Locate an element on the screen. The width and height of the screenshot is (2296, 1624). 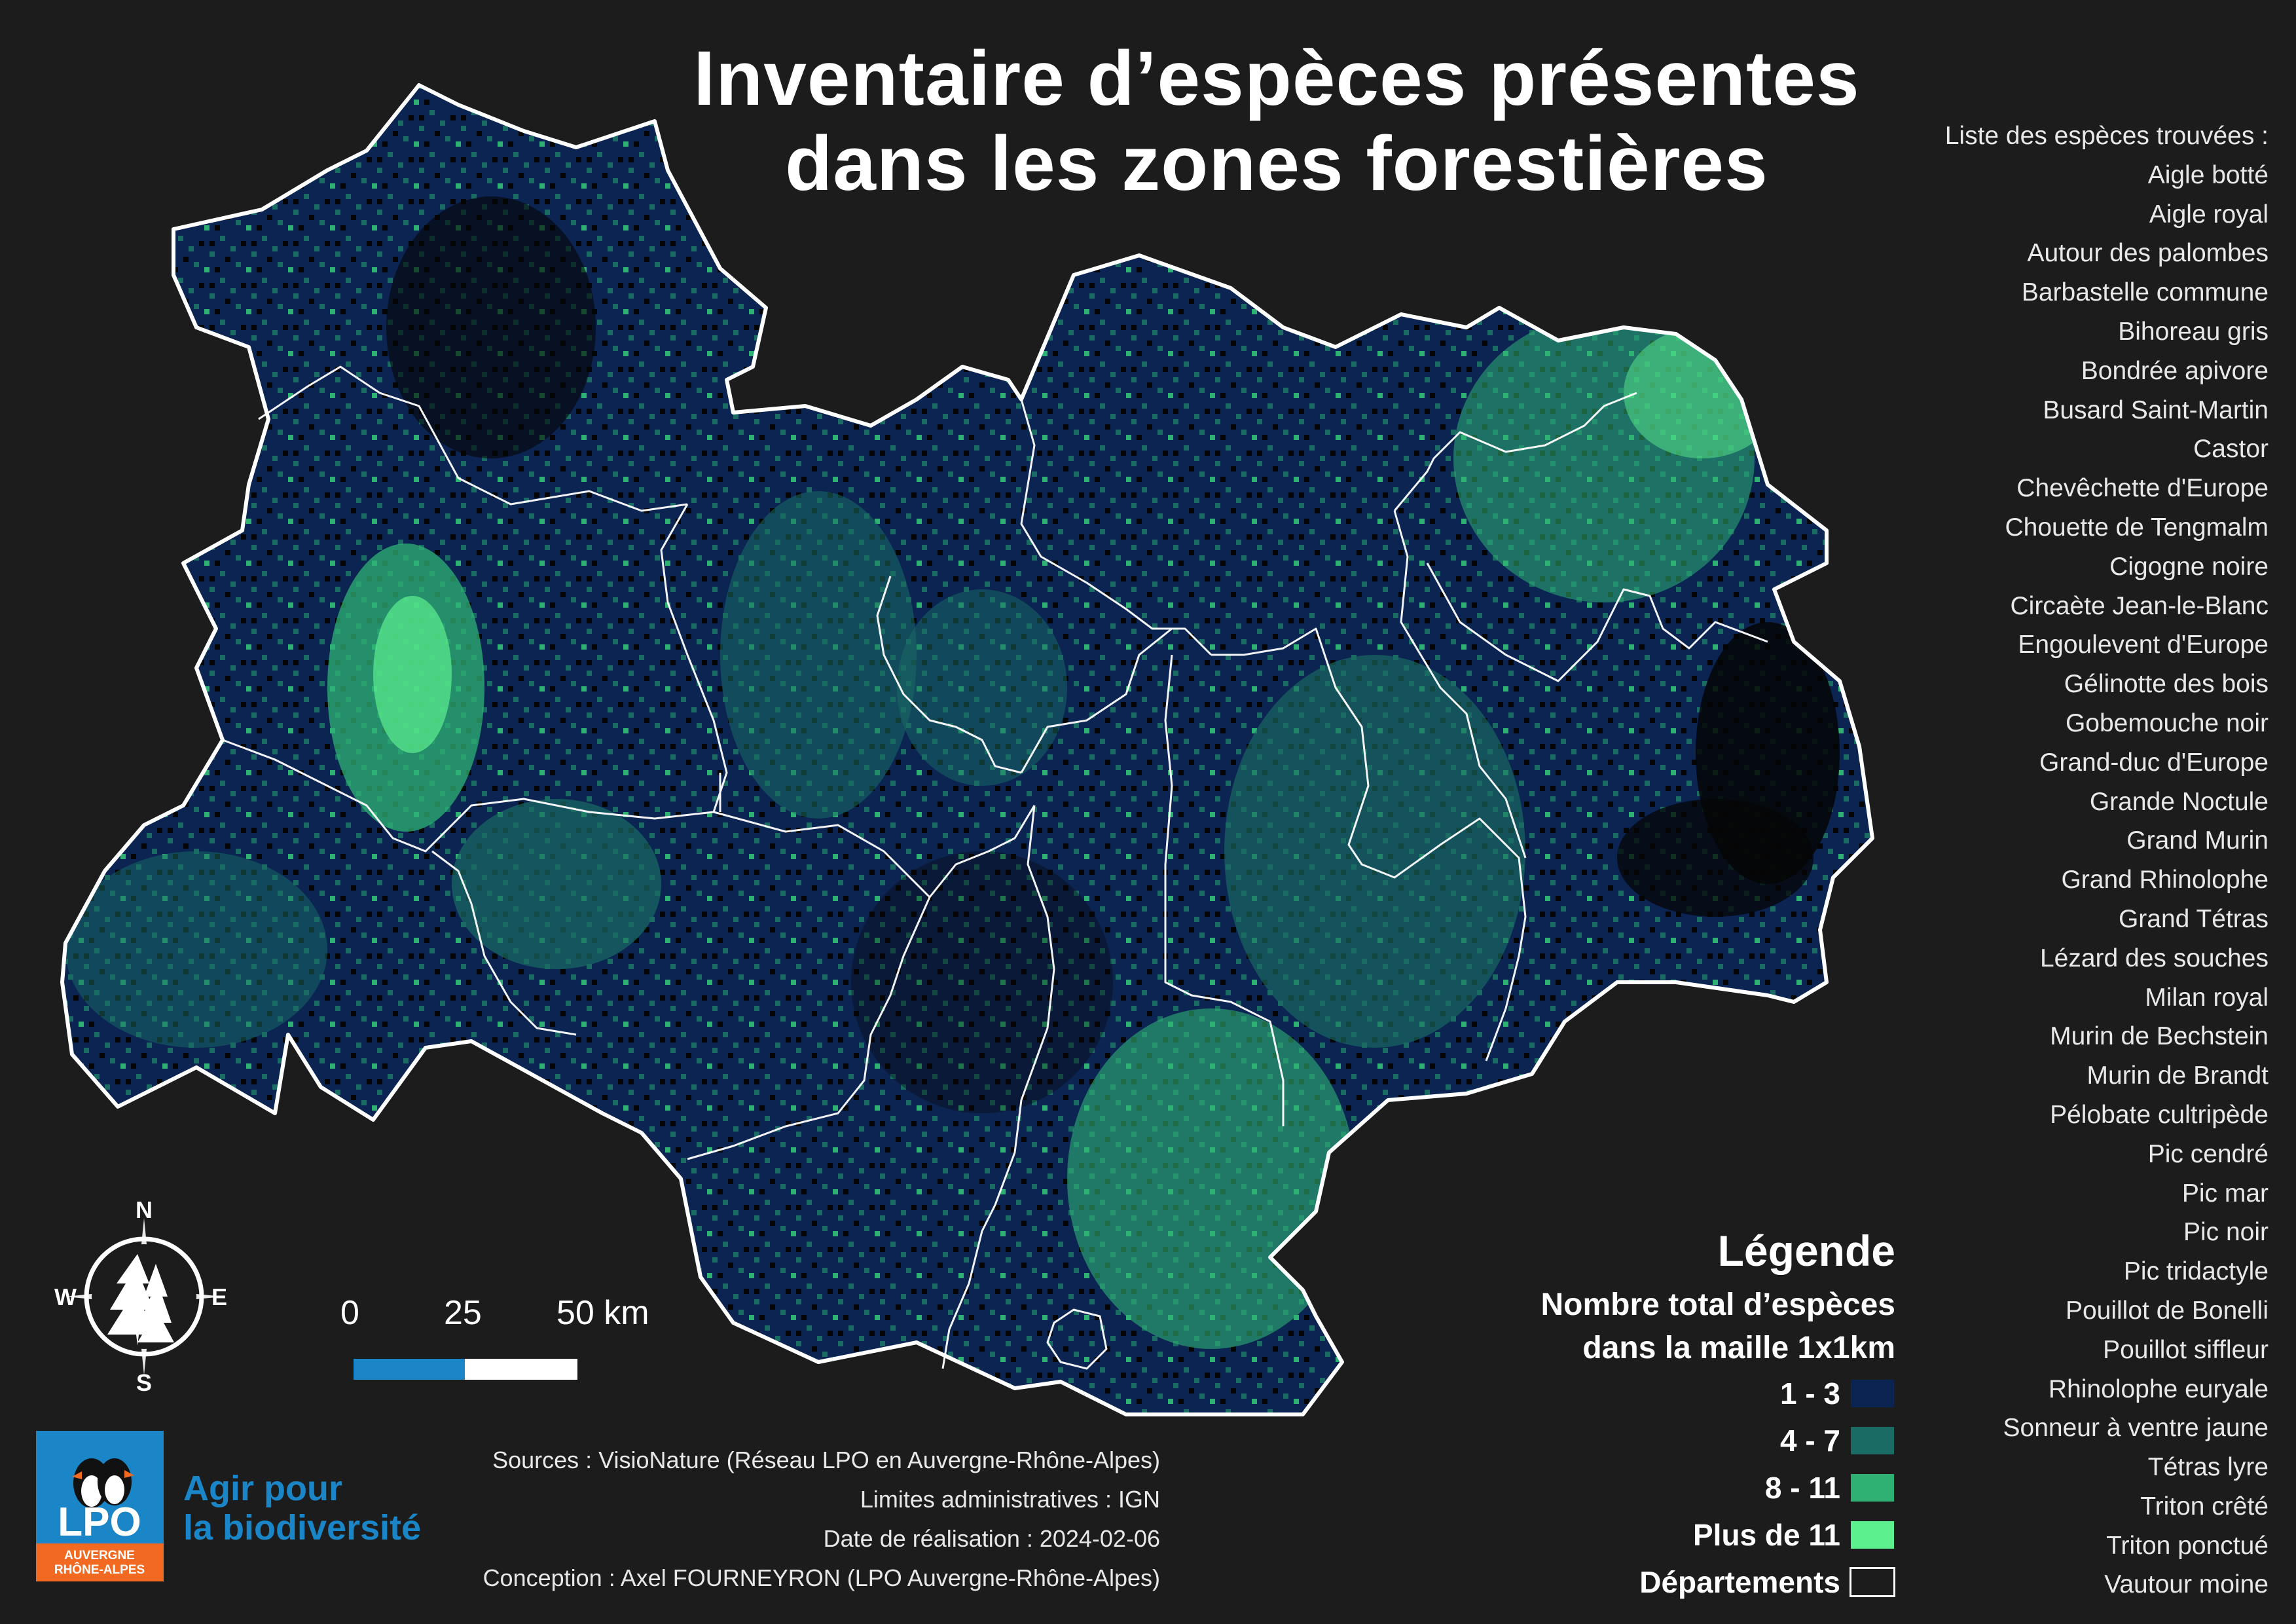
species-list-heading: Liste des espèces trouvées : is located at coordinates (2106, 136).